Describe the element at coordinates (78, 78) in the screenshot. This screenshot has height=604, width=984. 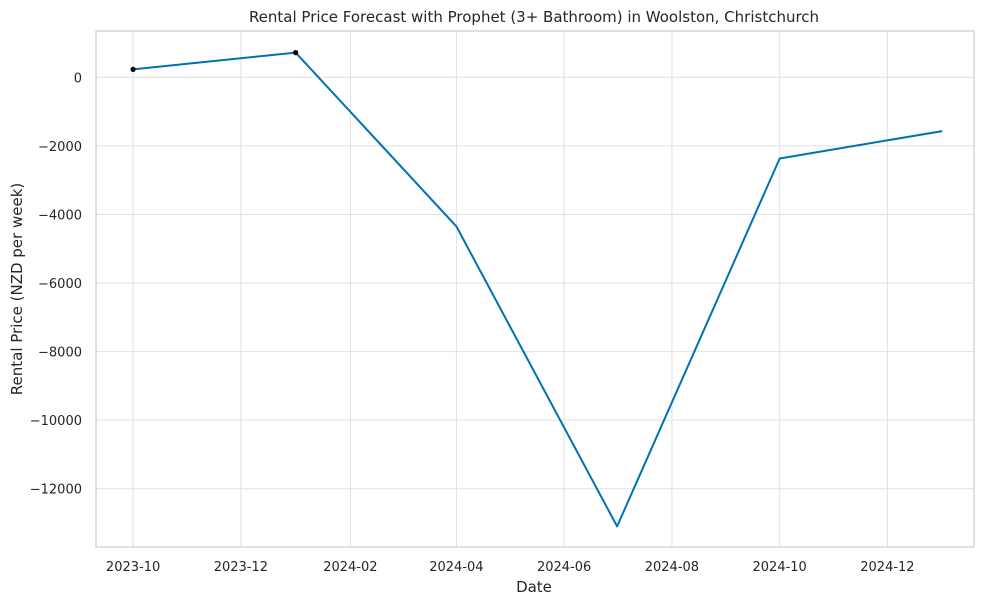
I see `y-tick-label: 0` at that location.